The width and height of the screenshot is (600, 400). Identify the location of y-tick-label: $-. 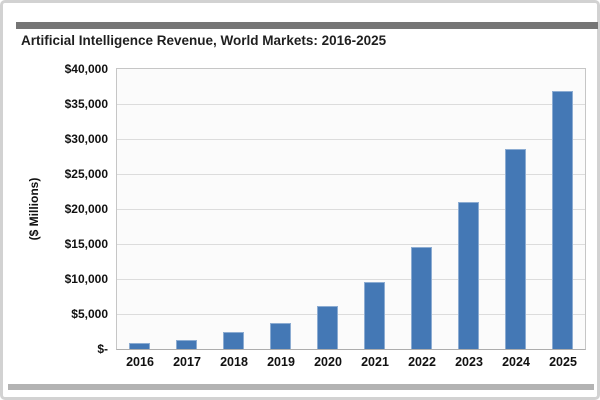
(102, 349).